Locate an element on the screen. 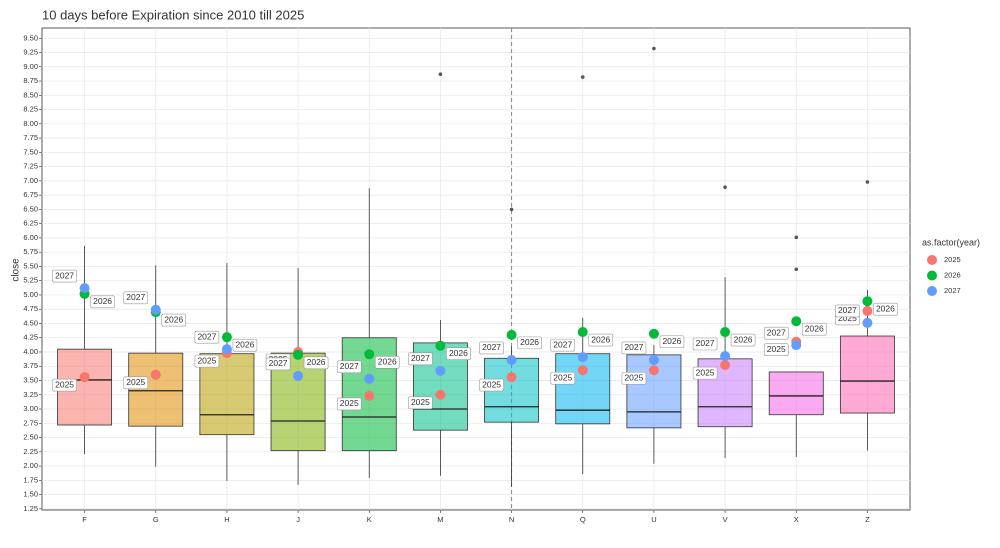  y-tick-label: 8.25 is located at coordinates (30, 109).